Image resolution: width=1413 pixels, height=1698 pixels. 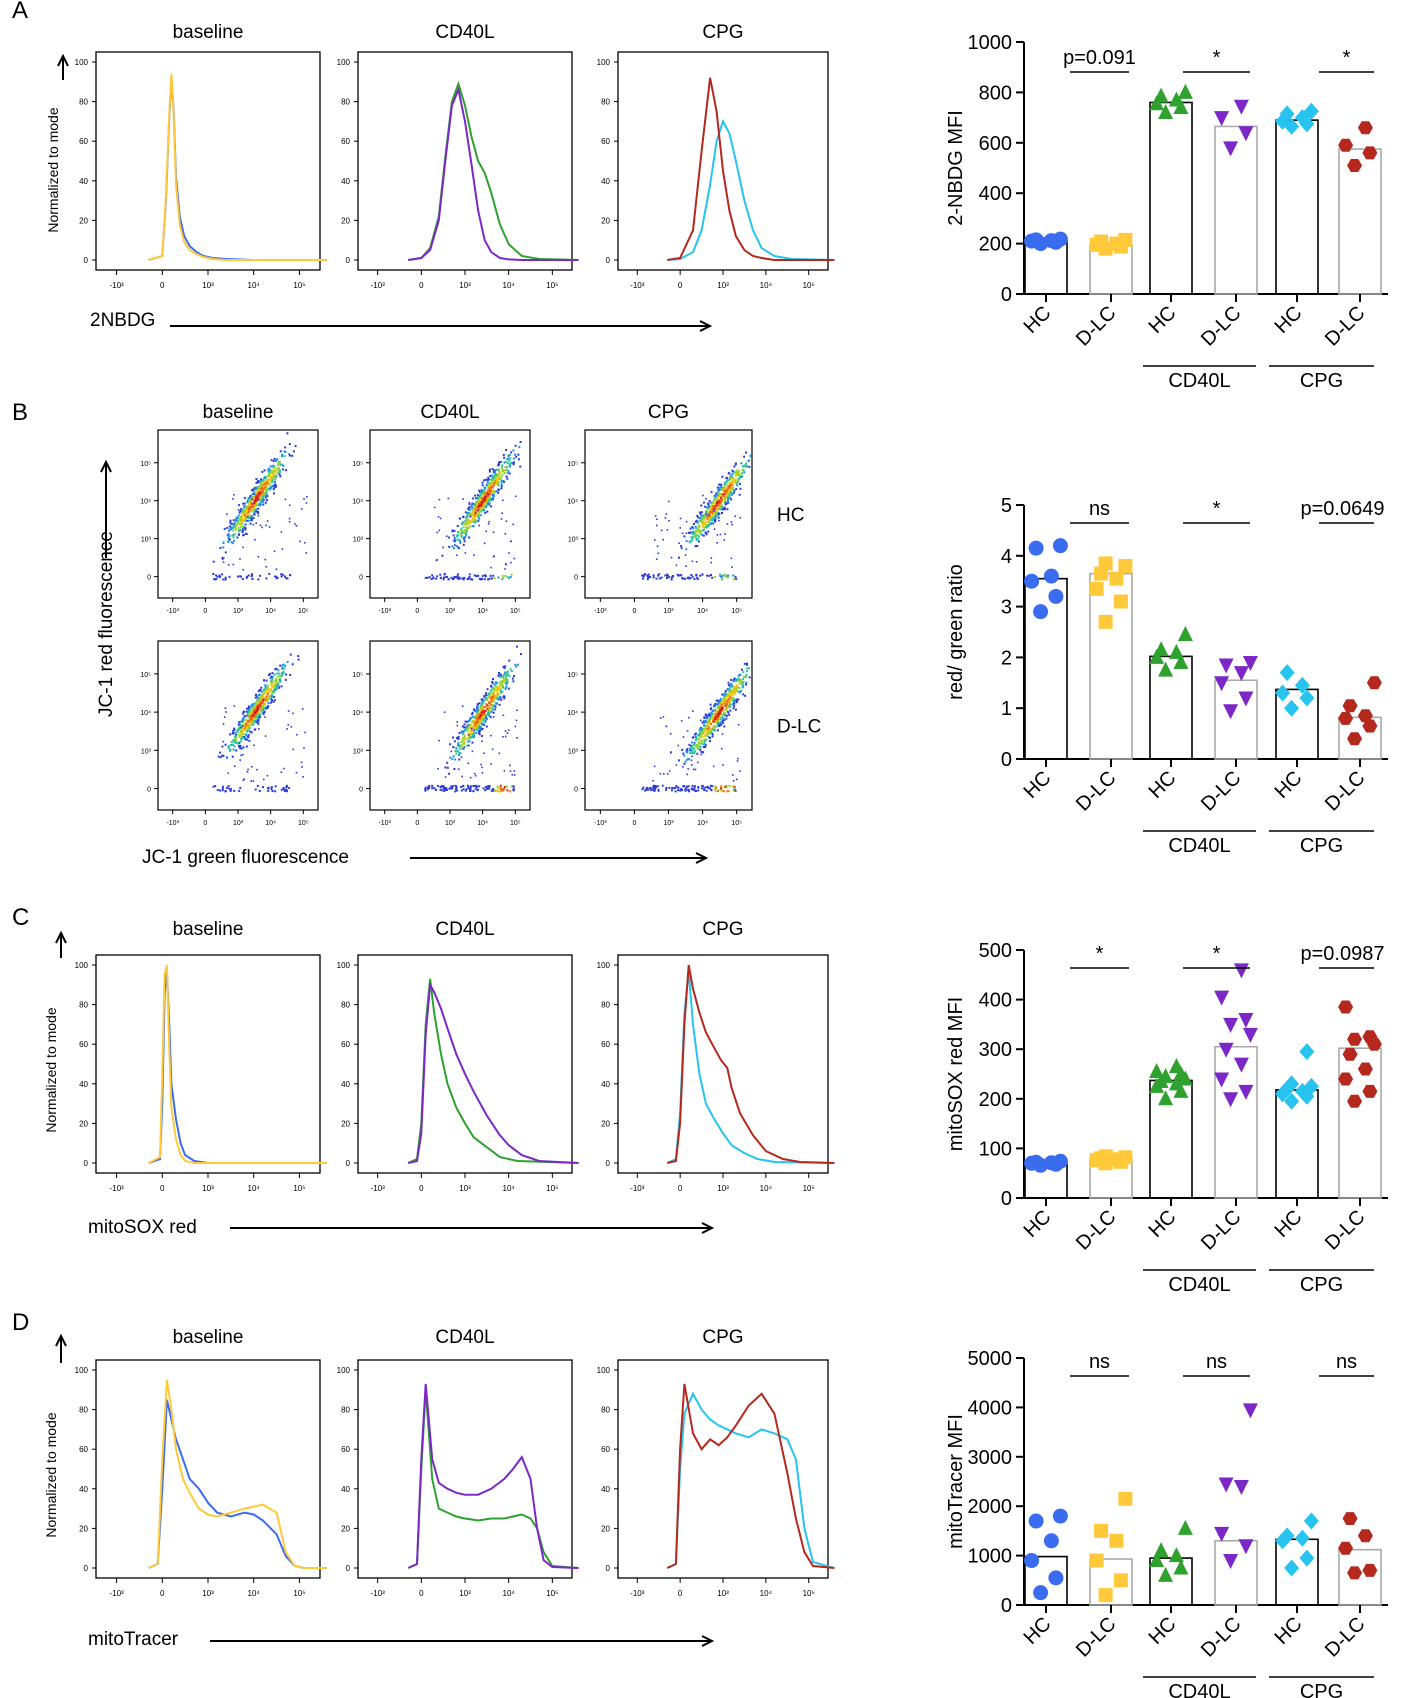 What do you see at coordinates (357, 464) in the screenshot?
I see `y-tick-label: 10⁵` at bounding box center [357, 464].